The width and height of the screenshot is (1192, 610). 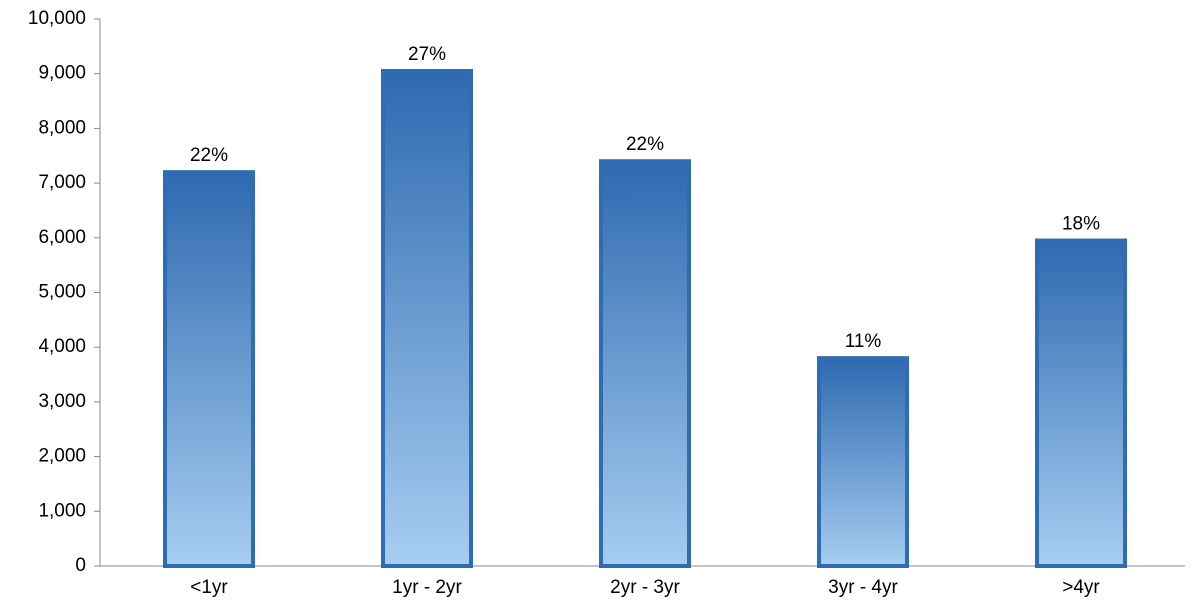 I want to click on y-tick-label: 4,000, so click(x=62, y=346).